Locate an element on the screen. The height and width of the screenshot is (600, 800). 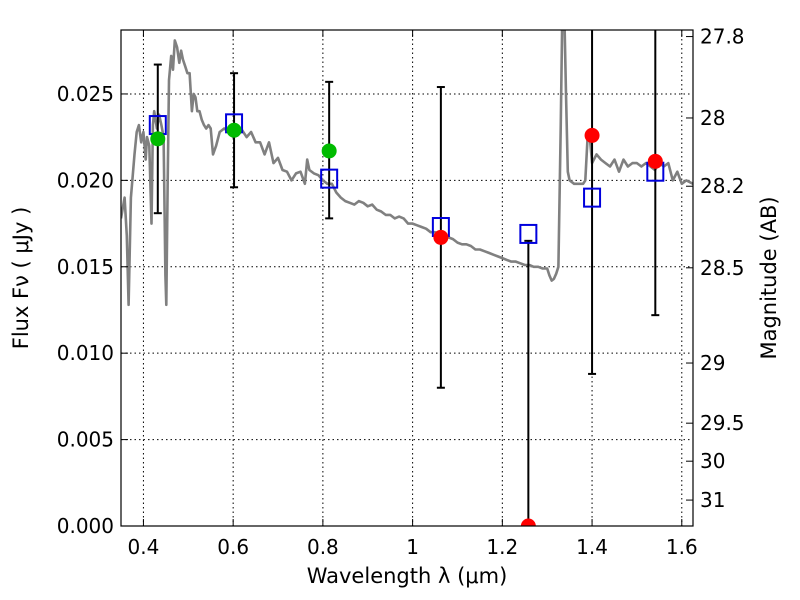
x-tick-label: 1.4 is located at coordinates (592, 547).